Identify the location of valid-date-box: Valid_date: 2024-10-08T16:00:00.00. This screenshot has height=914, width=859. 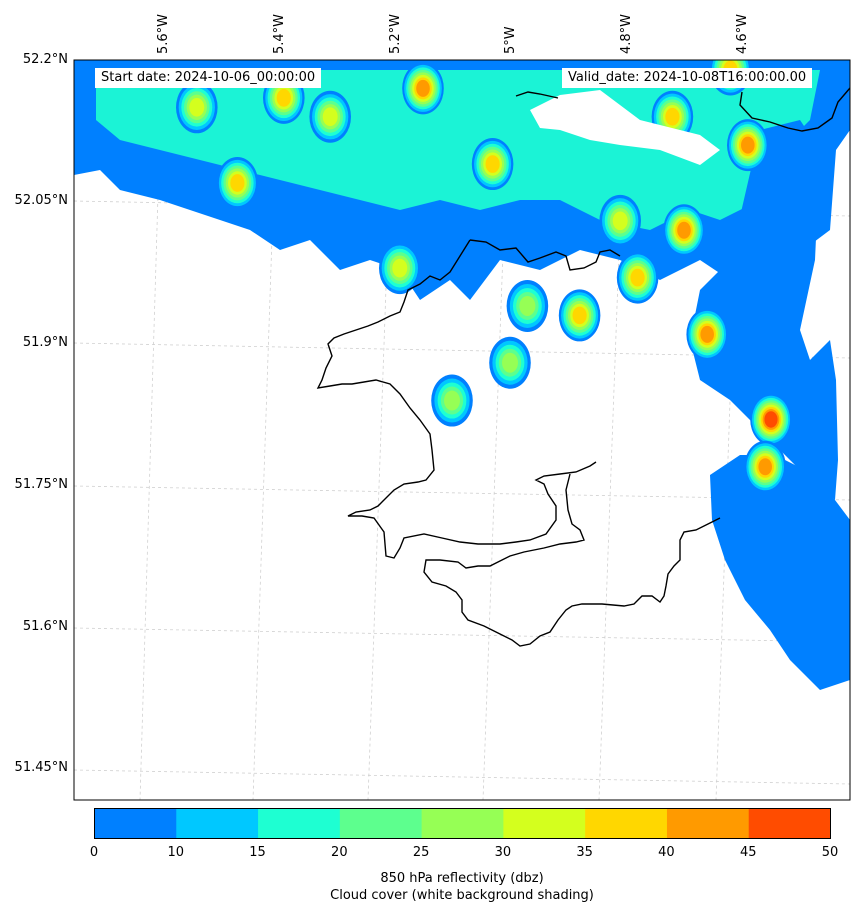
(687, 78).